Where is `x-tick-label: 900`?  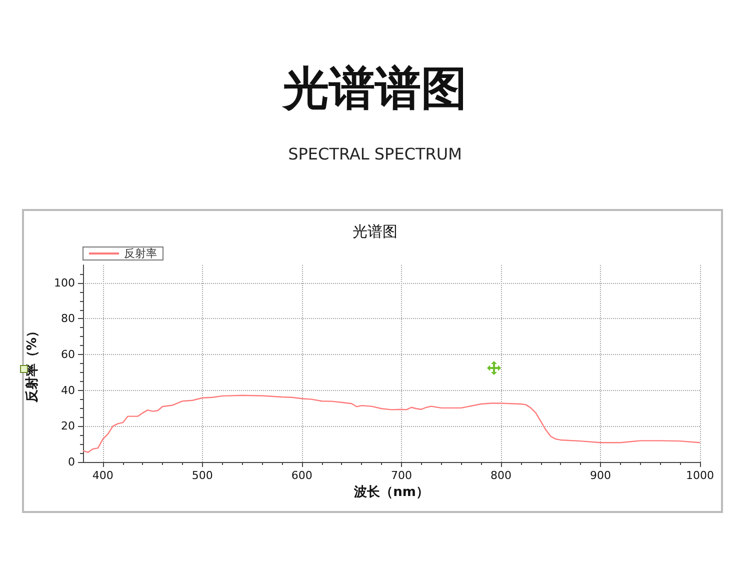
x-tick-label: 900 is located at coordinates (600, 475).